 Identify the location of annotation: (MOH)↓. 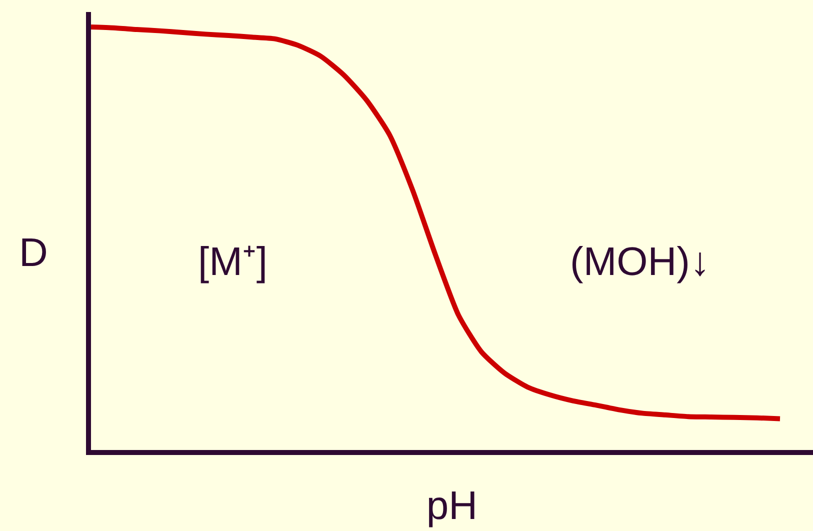
(640, 262).